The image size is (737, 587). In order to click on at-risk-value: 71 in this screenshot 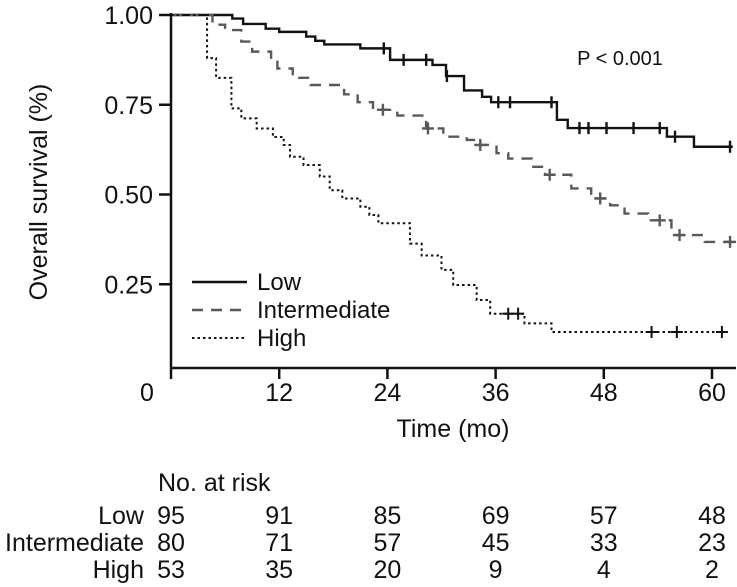, I will do `click(279, 543)`.